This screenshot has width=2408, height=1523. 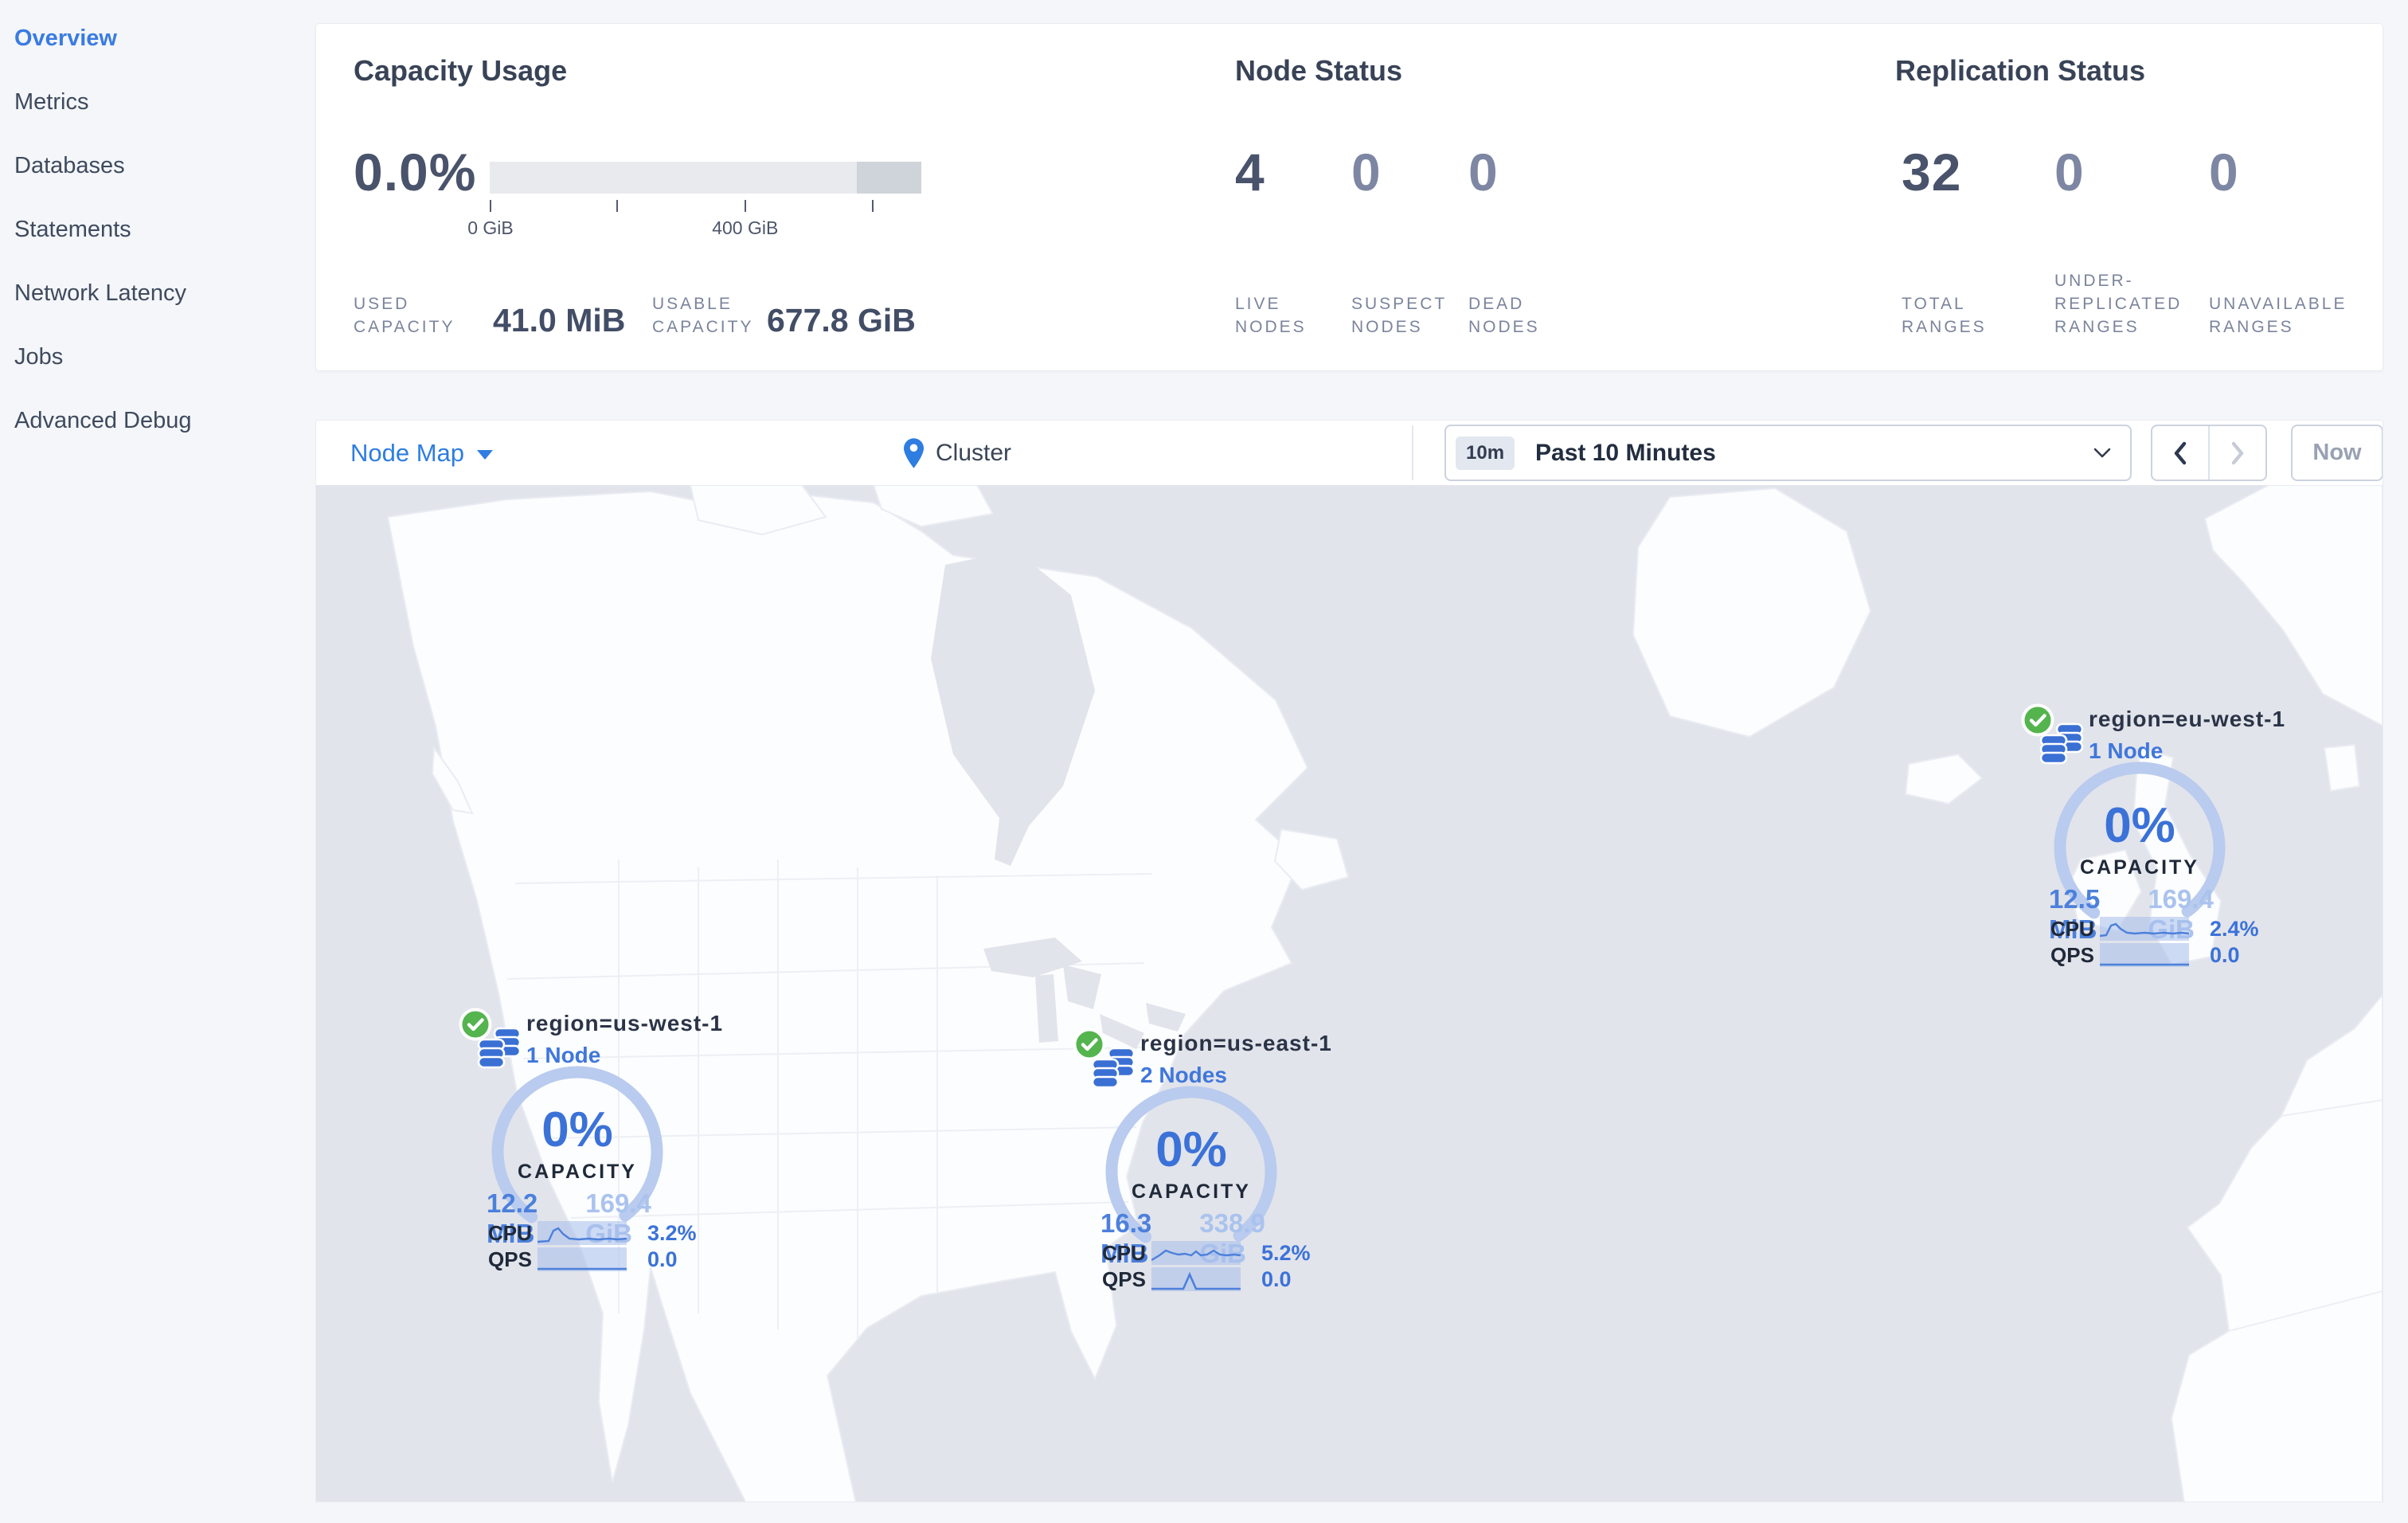 I want to click on breadcrumb: Cluster, so click(x=957, y=453).